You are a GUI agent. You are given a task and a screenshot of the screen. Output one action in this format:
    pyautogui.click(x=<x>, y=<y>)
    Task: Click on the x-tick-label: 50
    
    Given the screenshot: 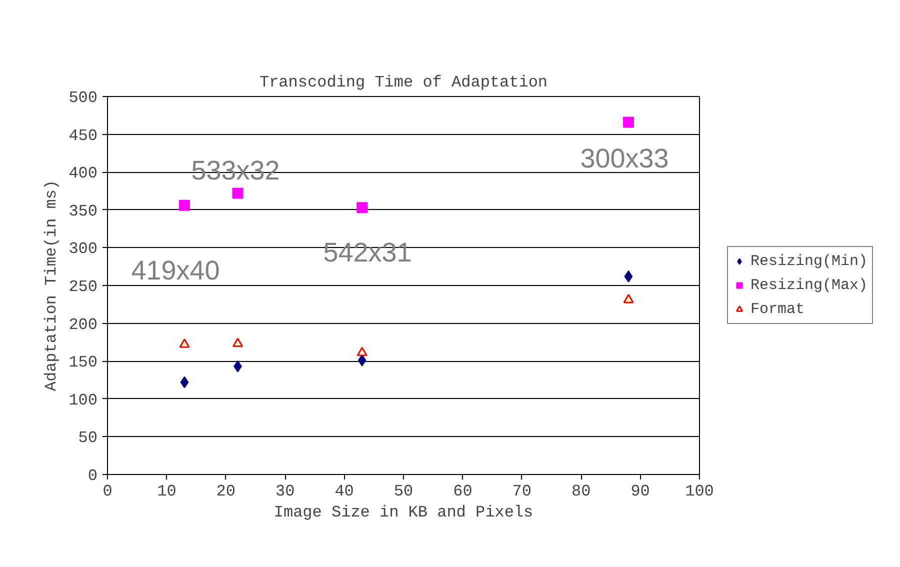 What is the action you would take?
    pyautogui.click(x=404, y=491)
    